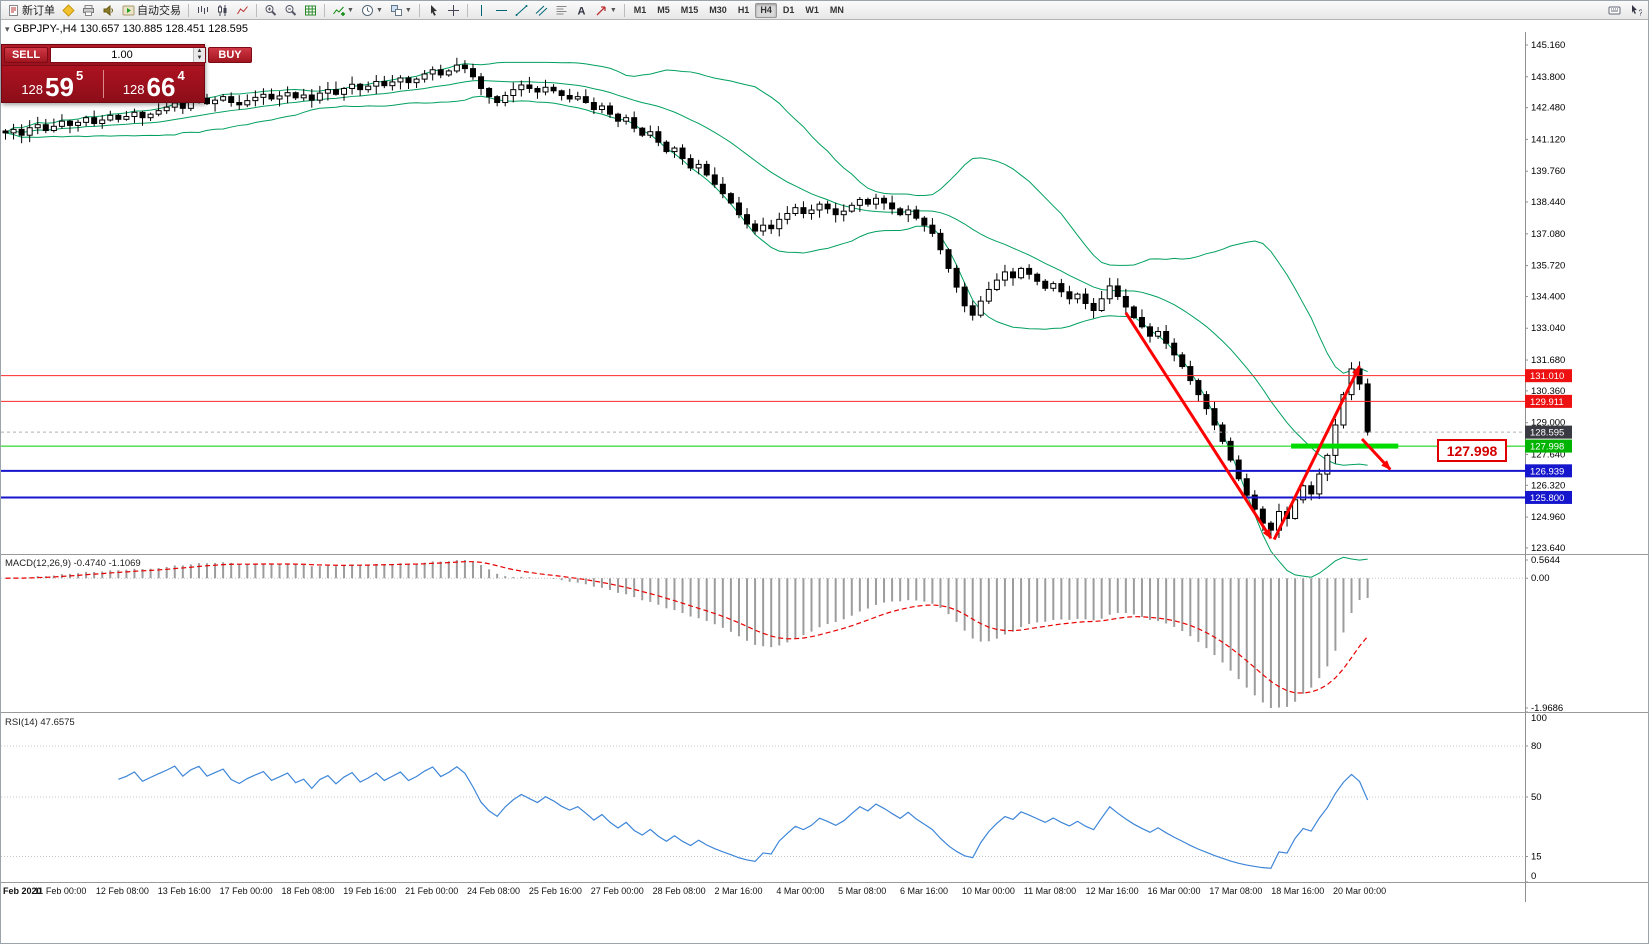 The image size is (1649, 944). I want to click on grid-button, so click(310, 10).